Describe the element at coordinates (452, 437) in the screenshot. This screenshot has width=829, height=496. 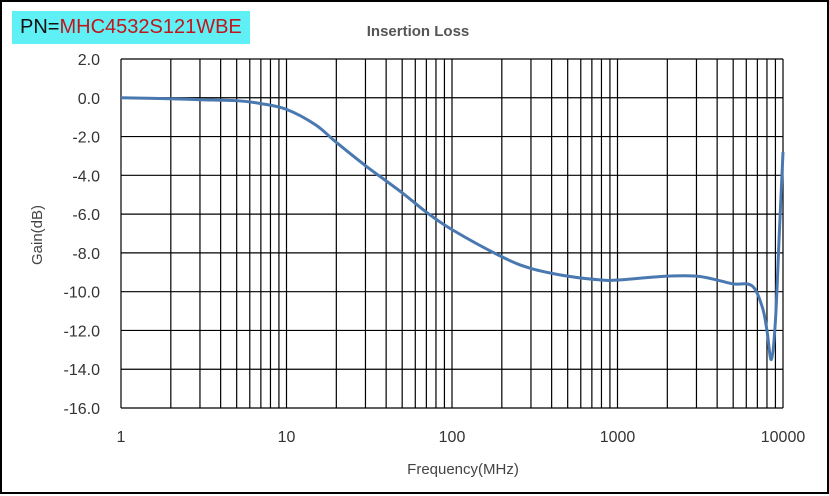
I see `x-tick-label: 100` at that location.